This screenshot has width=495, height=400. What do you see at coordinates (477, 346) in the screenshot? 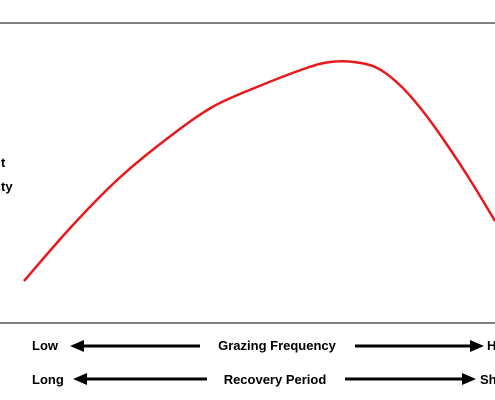
I see `grazing-frequency-right-arrowhead` at bounding box center [477, 346].